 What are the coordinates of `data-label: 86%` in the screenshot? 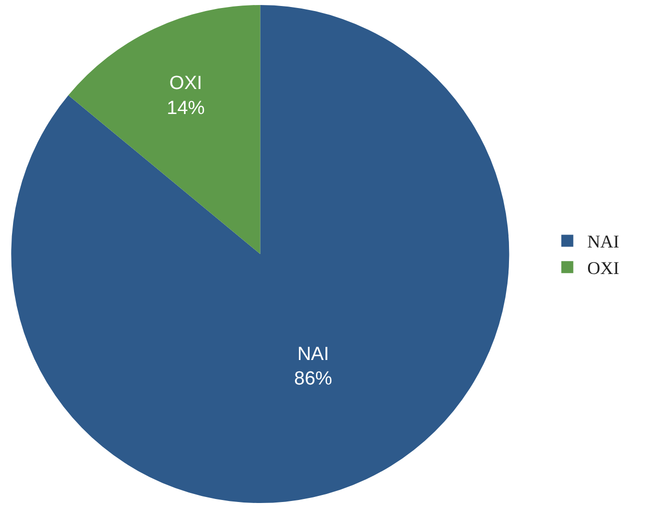 It's located at (313, 379).